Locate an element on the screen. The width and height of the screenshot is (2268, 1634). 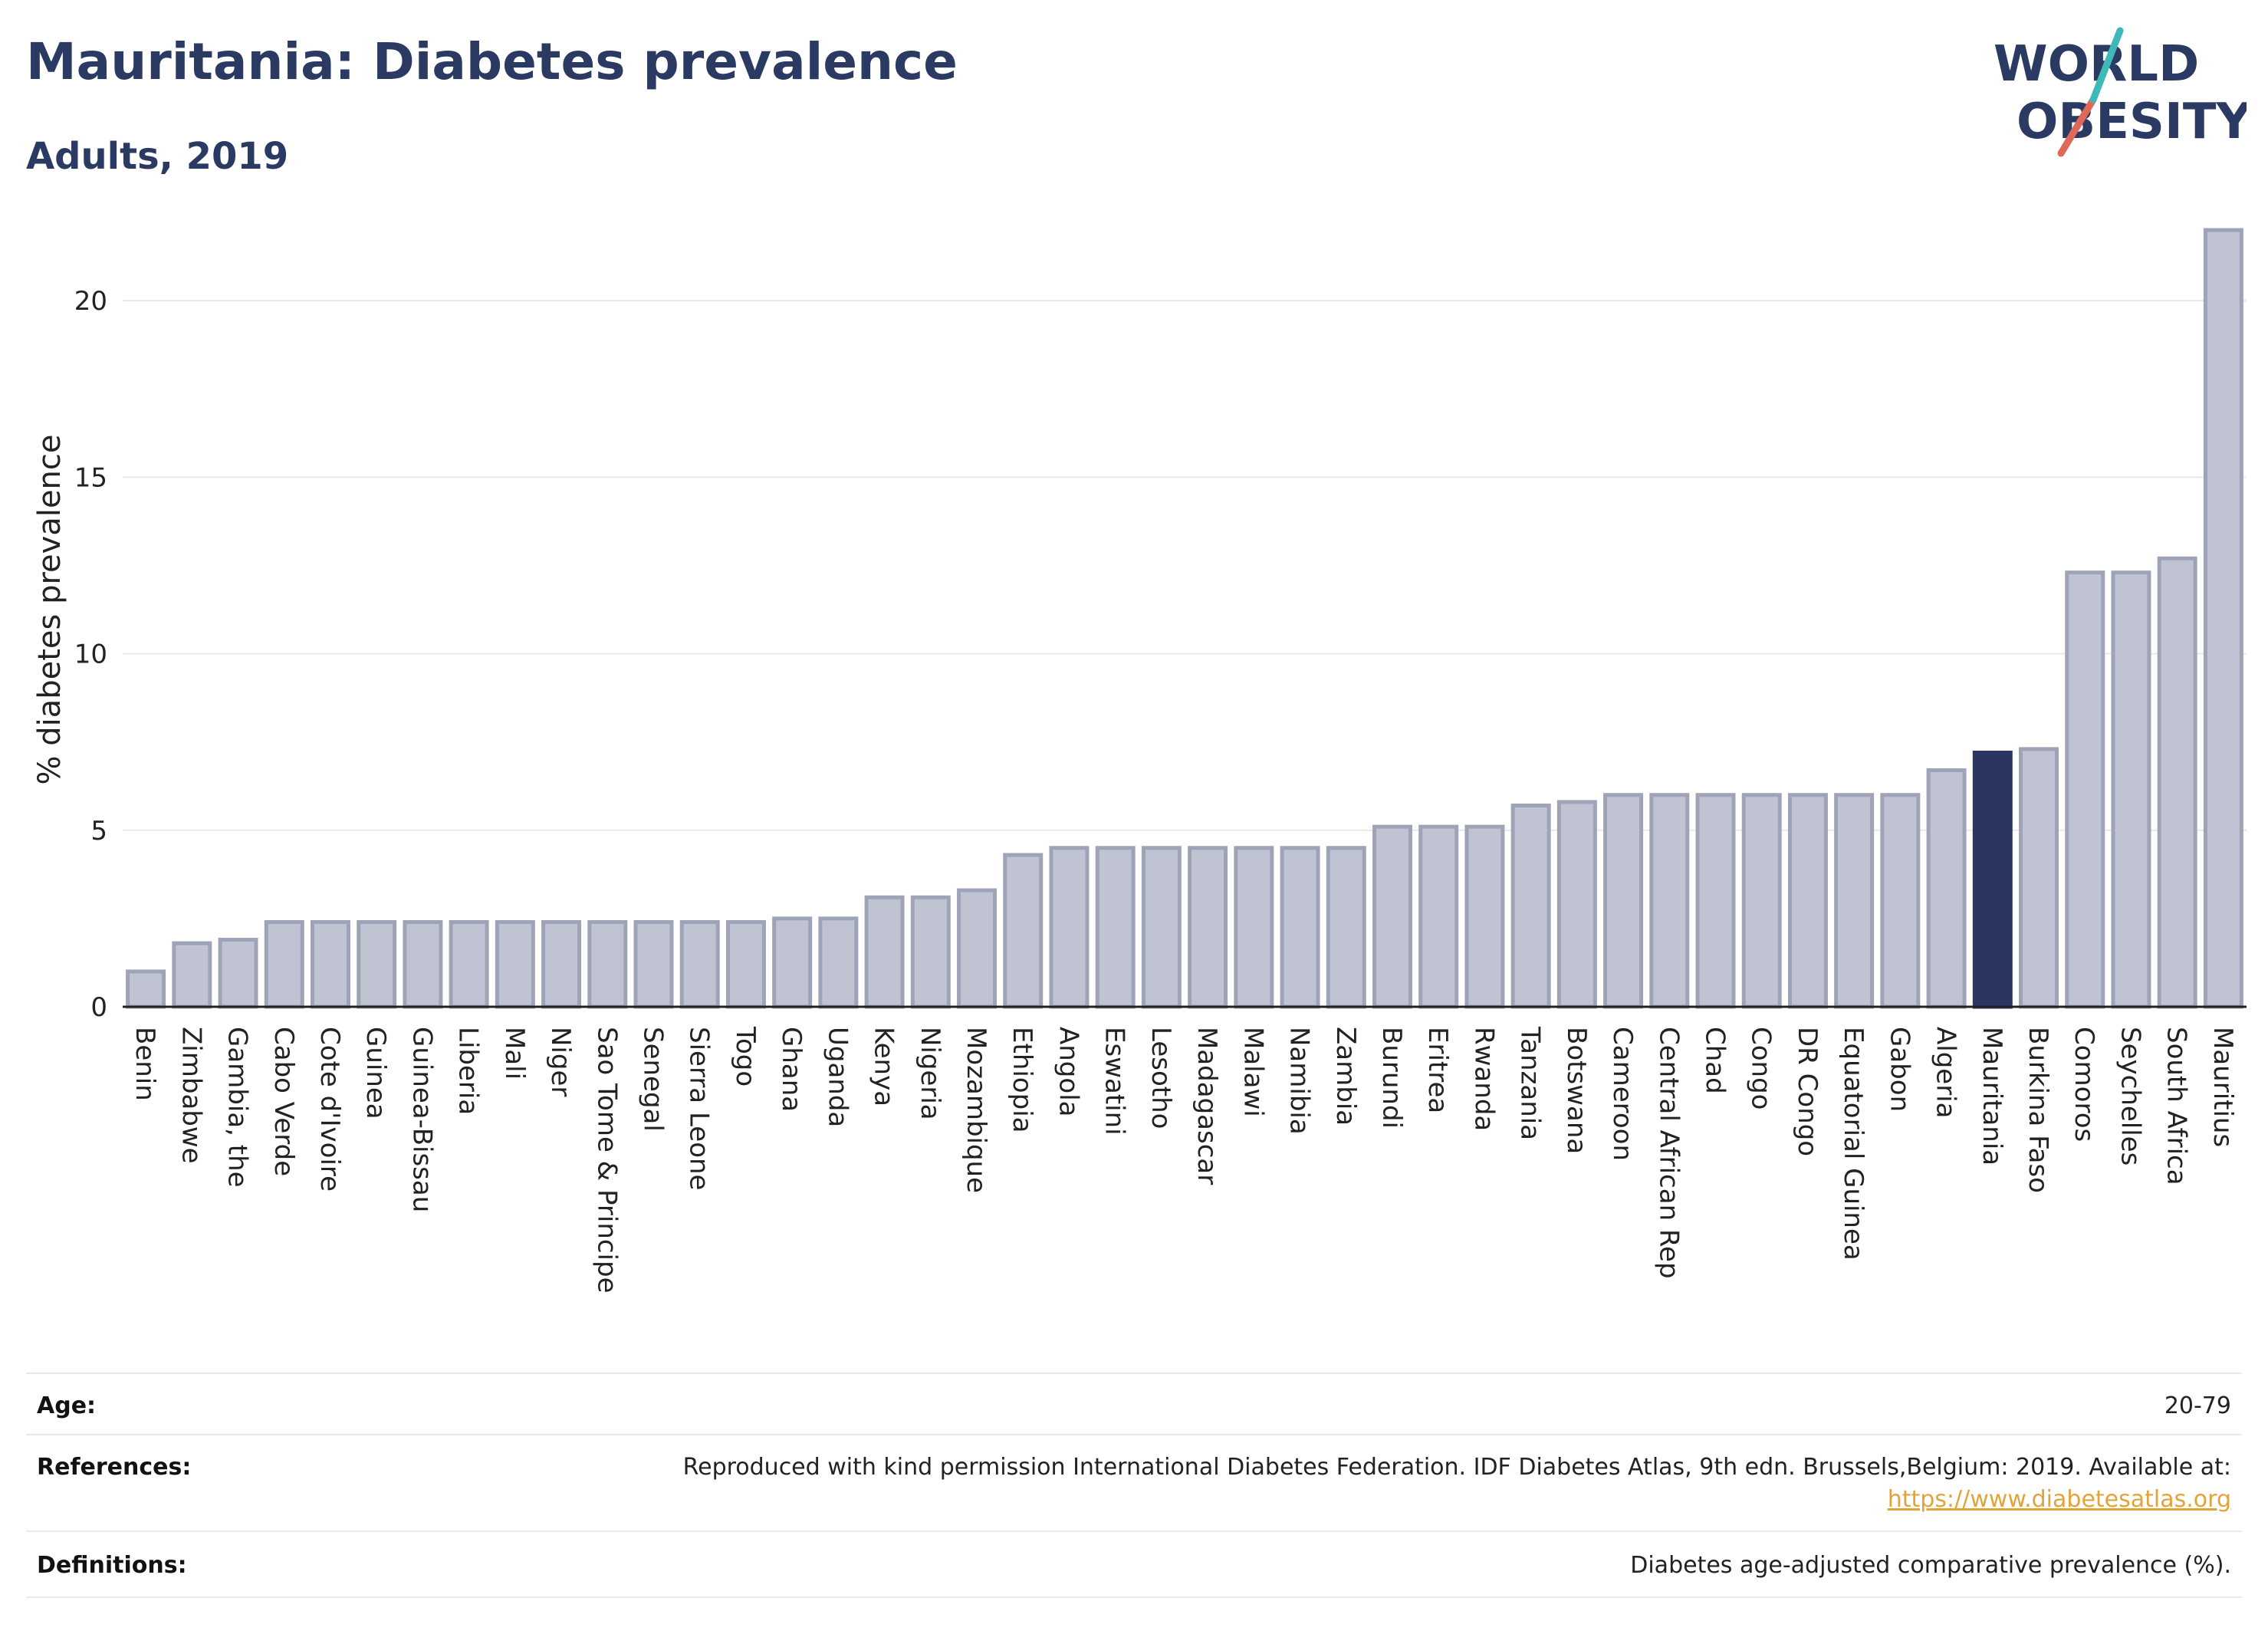
bar-dr-congo is located at coordinates (1807, 901).